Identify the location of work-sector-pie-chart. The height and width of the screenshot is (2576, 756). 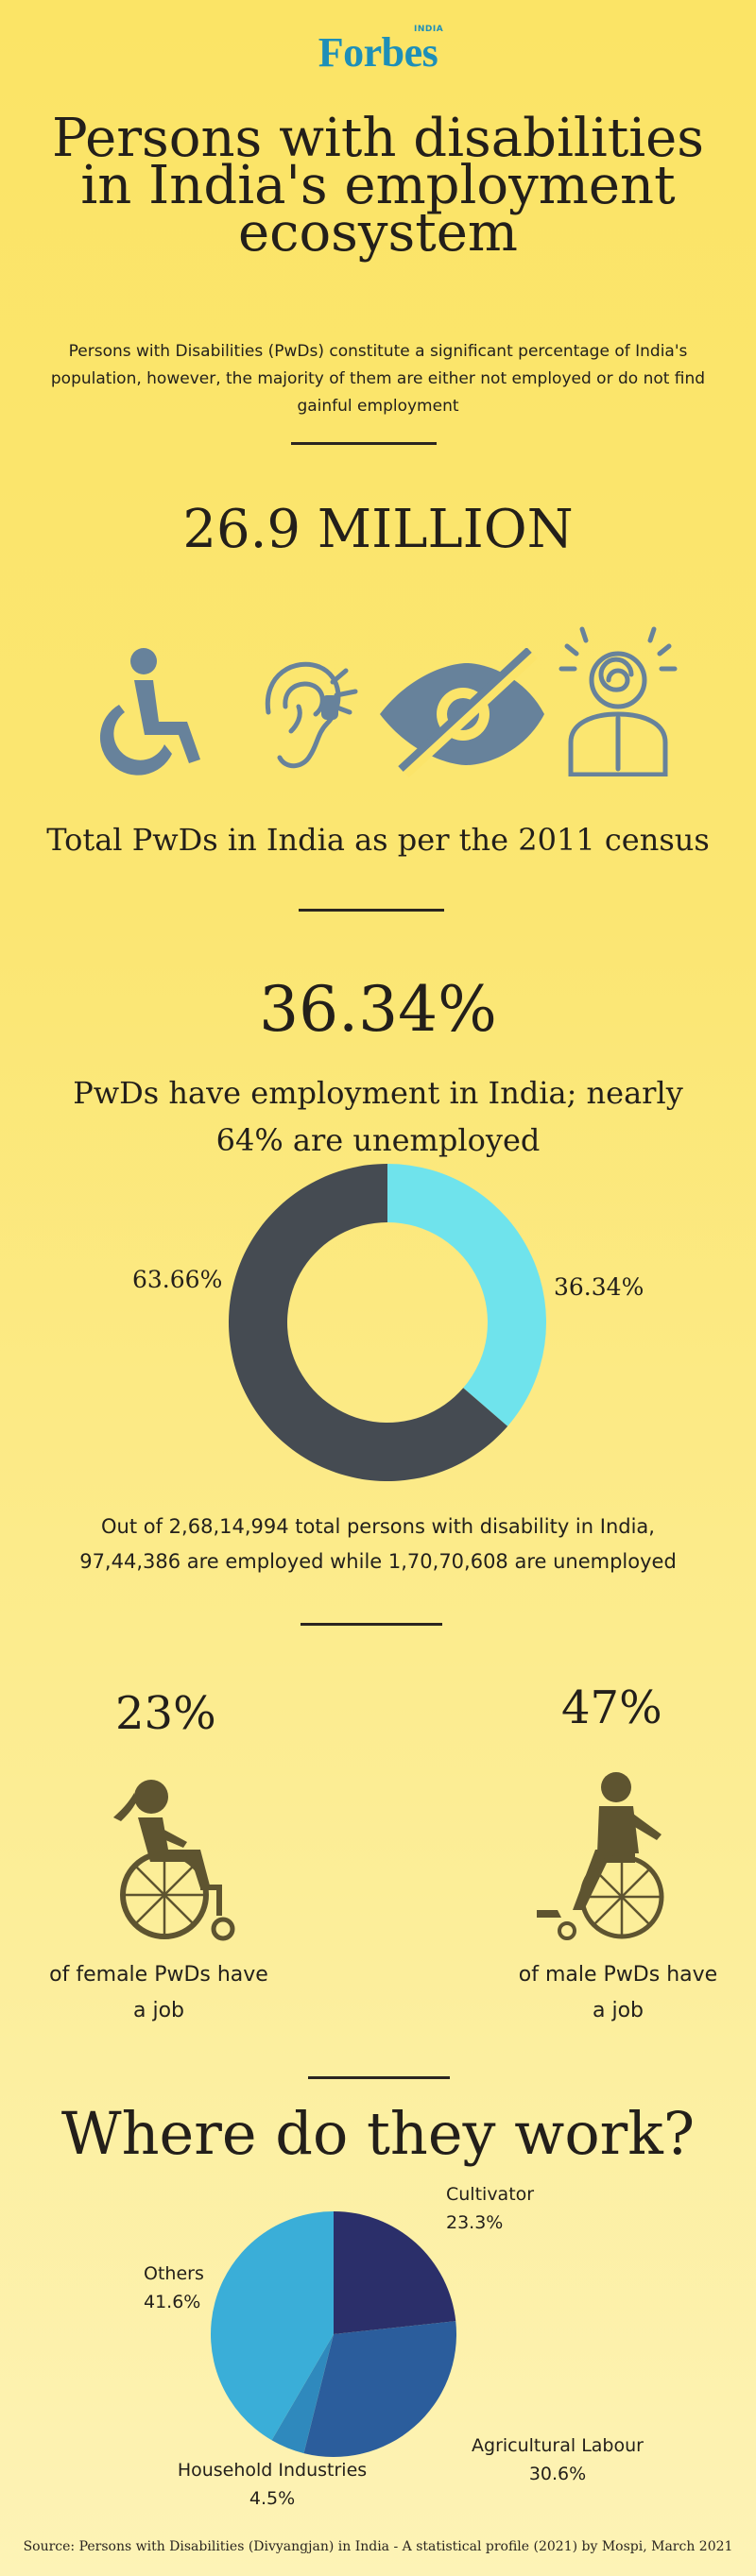
(333, 2334).